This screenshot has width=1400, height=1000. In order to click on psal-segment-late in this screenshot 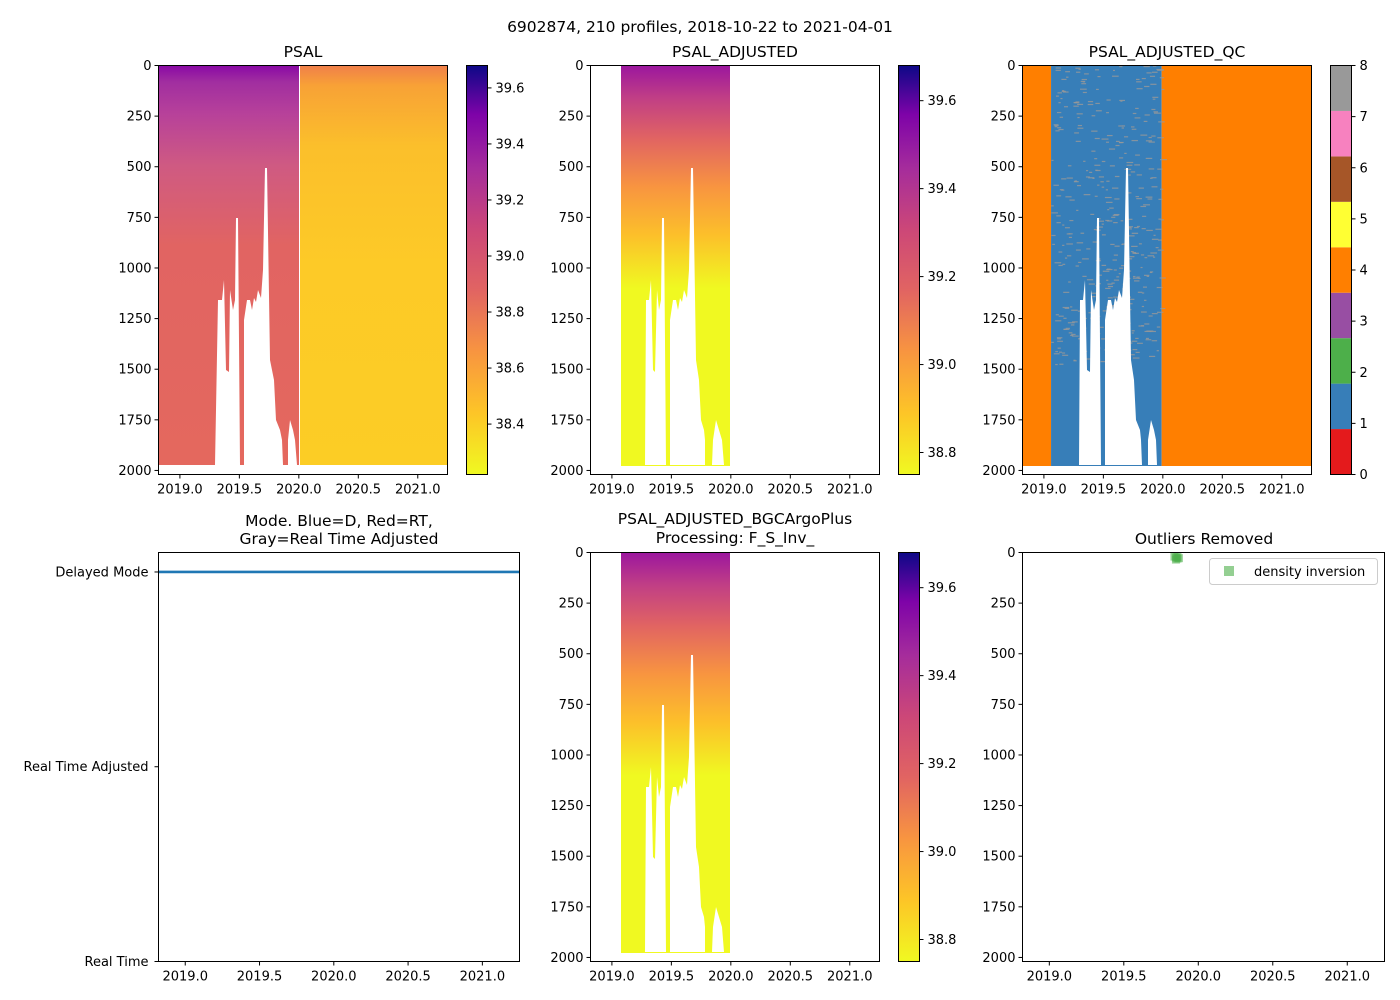, I will do `click(374, 265)`.